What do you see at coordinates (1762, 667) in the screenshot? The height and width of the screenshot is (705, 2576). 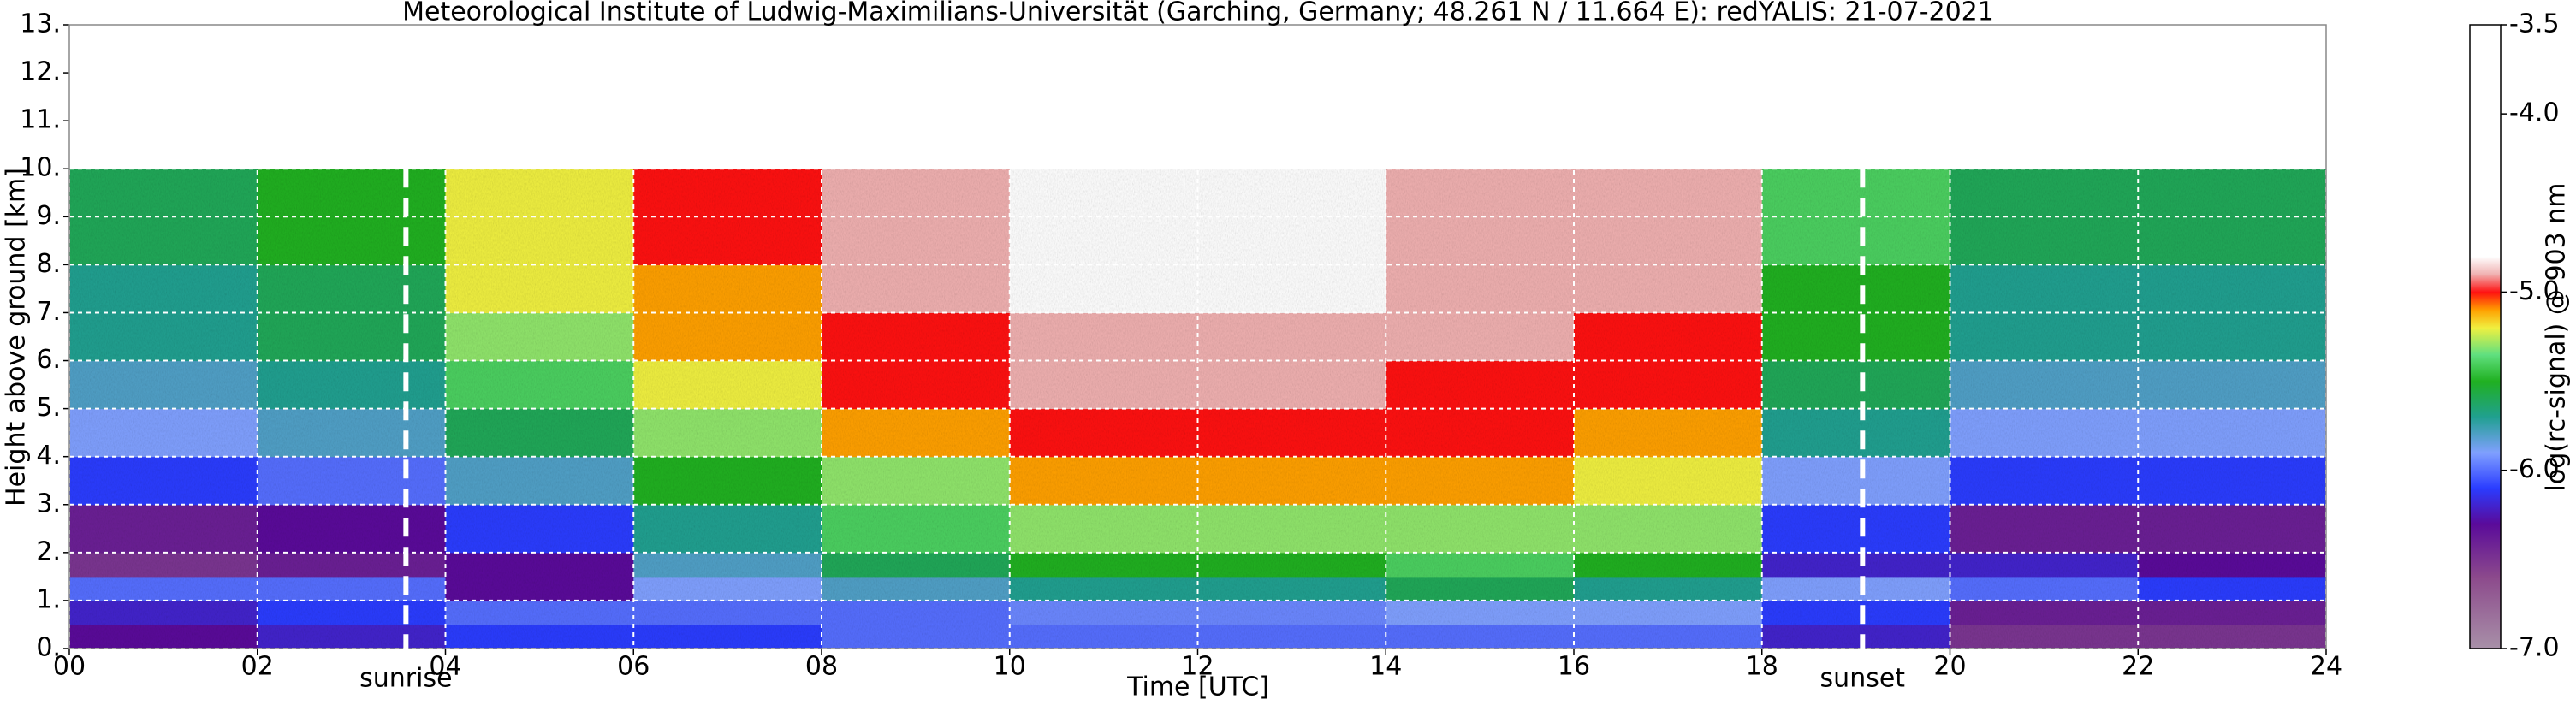 I see `x-tick-label: 18` at bounding box center [1762, 667].